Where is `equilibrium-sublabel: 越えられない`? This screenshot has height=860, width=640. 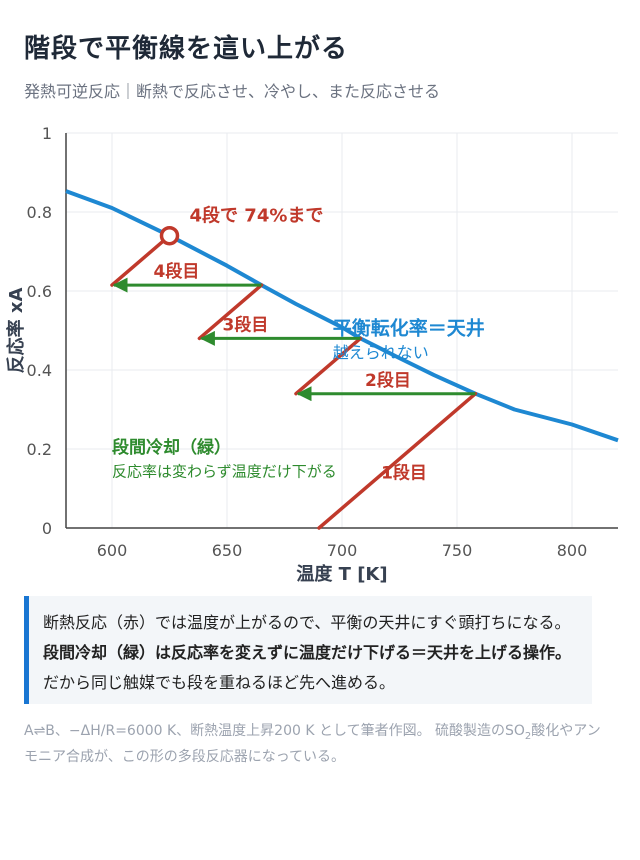
equilibrium-sublabel: 越えられない is located at coordinates (381, 352).